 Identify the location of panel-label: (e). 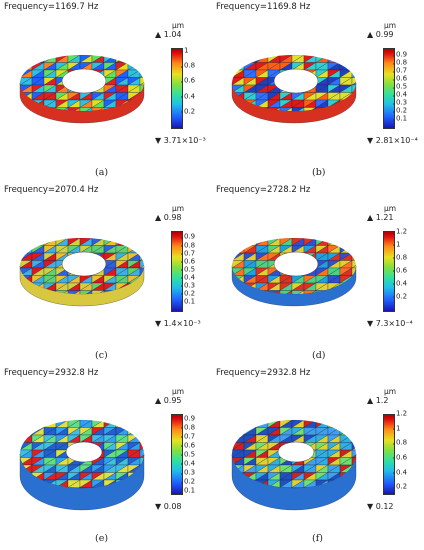
(102, 538).